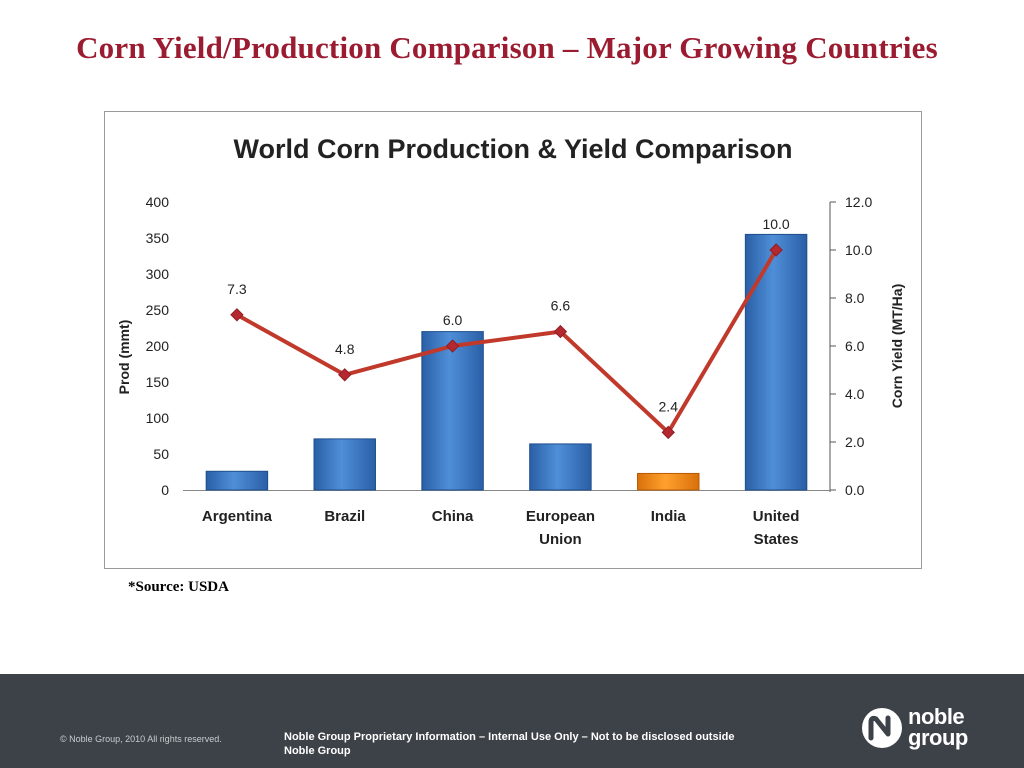 The height and width of the screenshot is (768, 1024). I want to click on logo-wordmark: noble group, so click(938, 727).